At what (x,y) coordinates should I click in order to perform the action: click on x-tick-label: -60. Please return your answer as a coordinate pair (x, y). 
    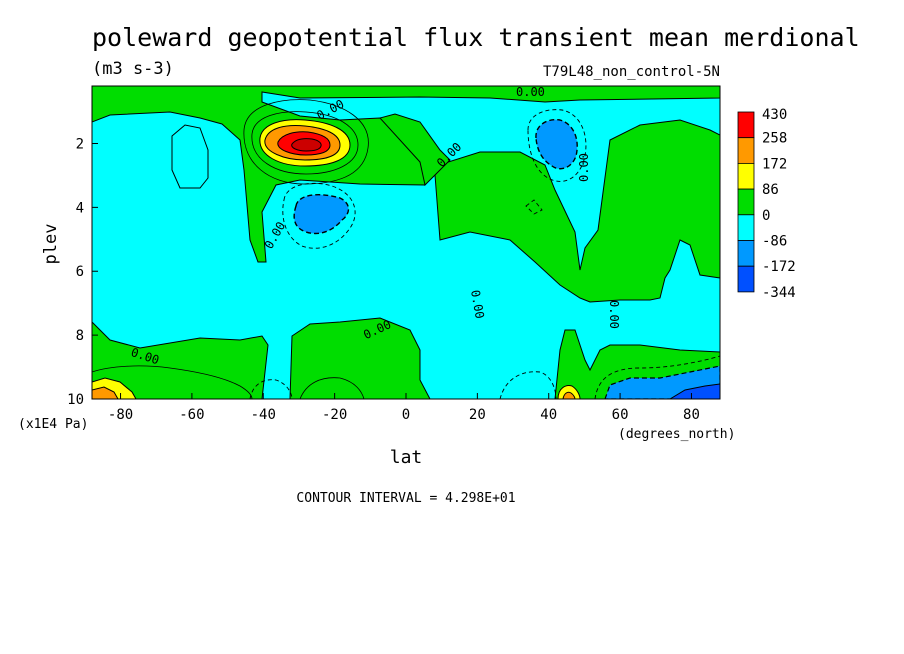
    Looking at the image, I should click on (191, 415).